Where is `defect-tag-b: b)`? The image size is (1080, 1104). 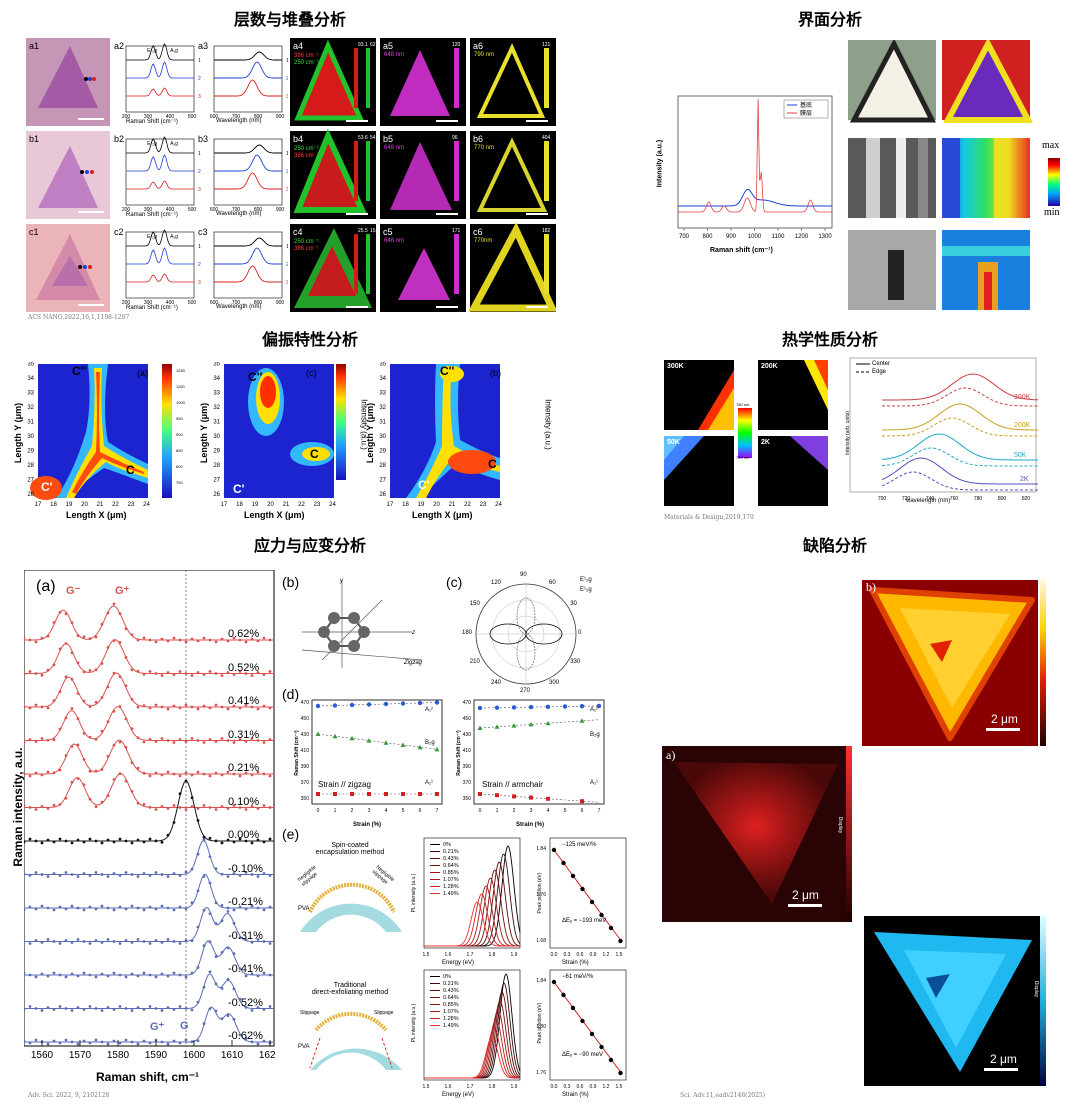
defect-tag-b: b) is located at coordinates (871, 587).